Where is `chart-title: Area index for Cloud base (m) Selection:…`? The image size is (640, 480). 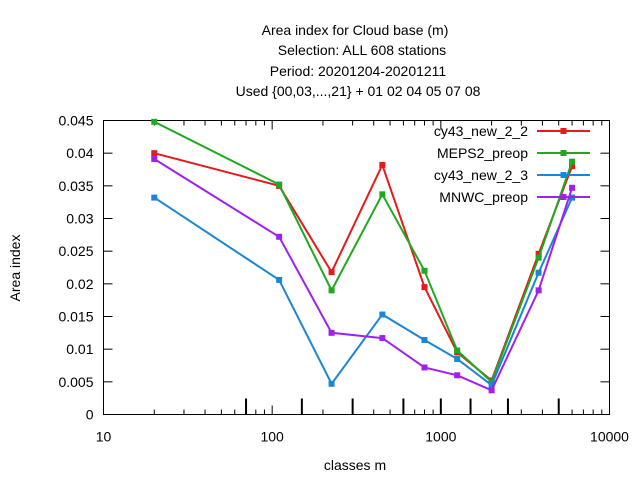 chart-title: Area index for Cloud base (m) Selection:… is located at coordinates (358, 60).